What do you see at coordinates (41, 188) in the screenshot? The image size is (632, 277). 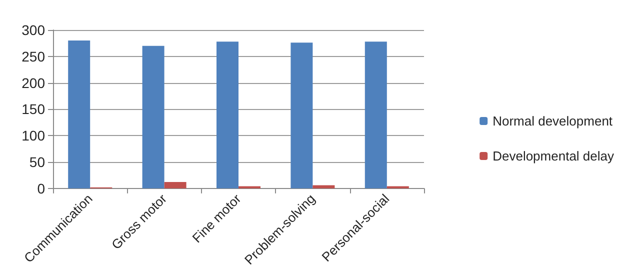 I see `y-tick-label: 0` at bounding box center [41, 188].